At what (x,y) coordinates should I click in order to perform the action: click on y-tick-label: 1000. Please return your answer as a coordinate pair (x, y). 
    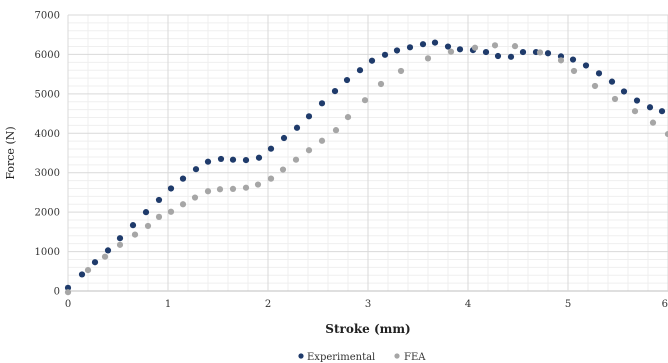
    Looking at the image, I should click on (47, 252).